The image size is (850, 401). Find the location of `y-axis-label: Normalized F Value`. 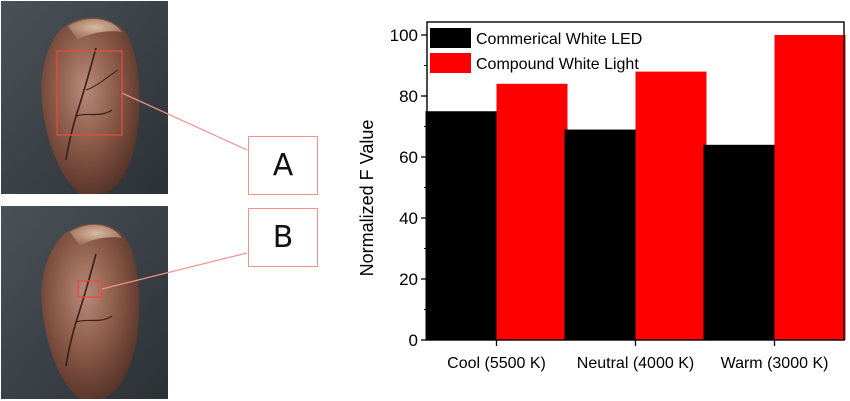

y-axis-label: Normalized F Value is located at coordinates (367, 198).